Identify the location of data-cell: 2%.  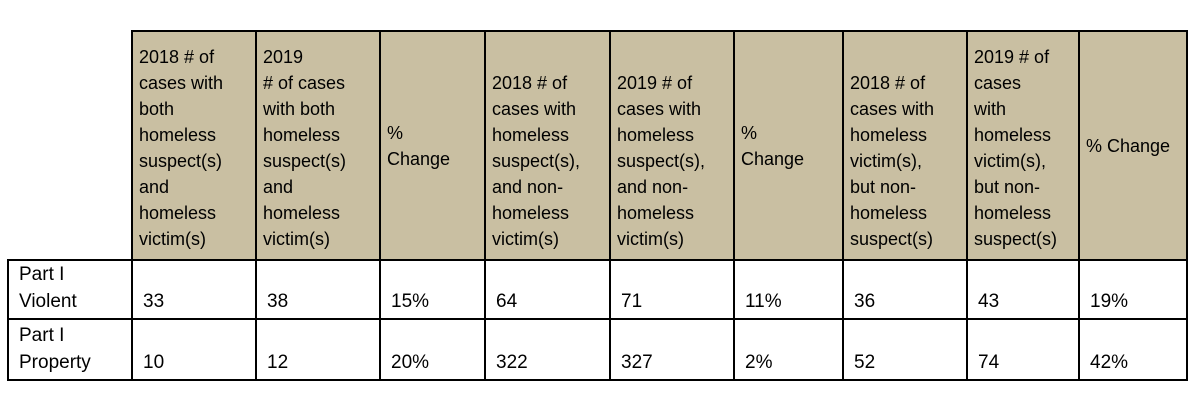
(788, 349).